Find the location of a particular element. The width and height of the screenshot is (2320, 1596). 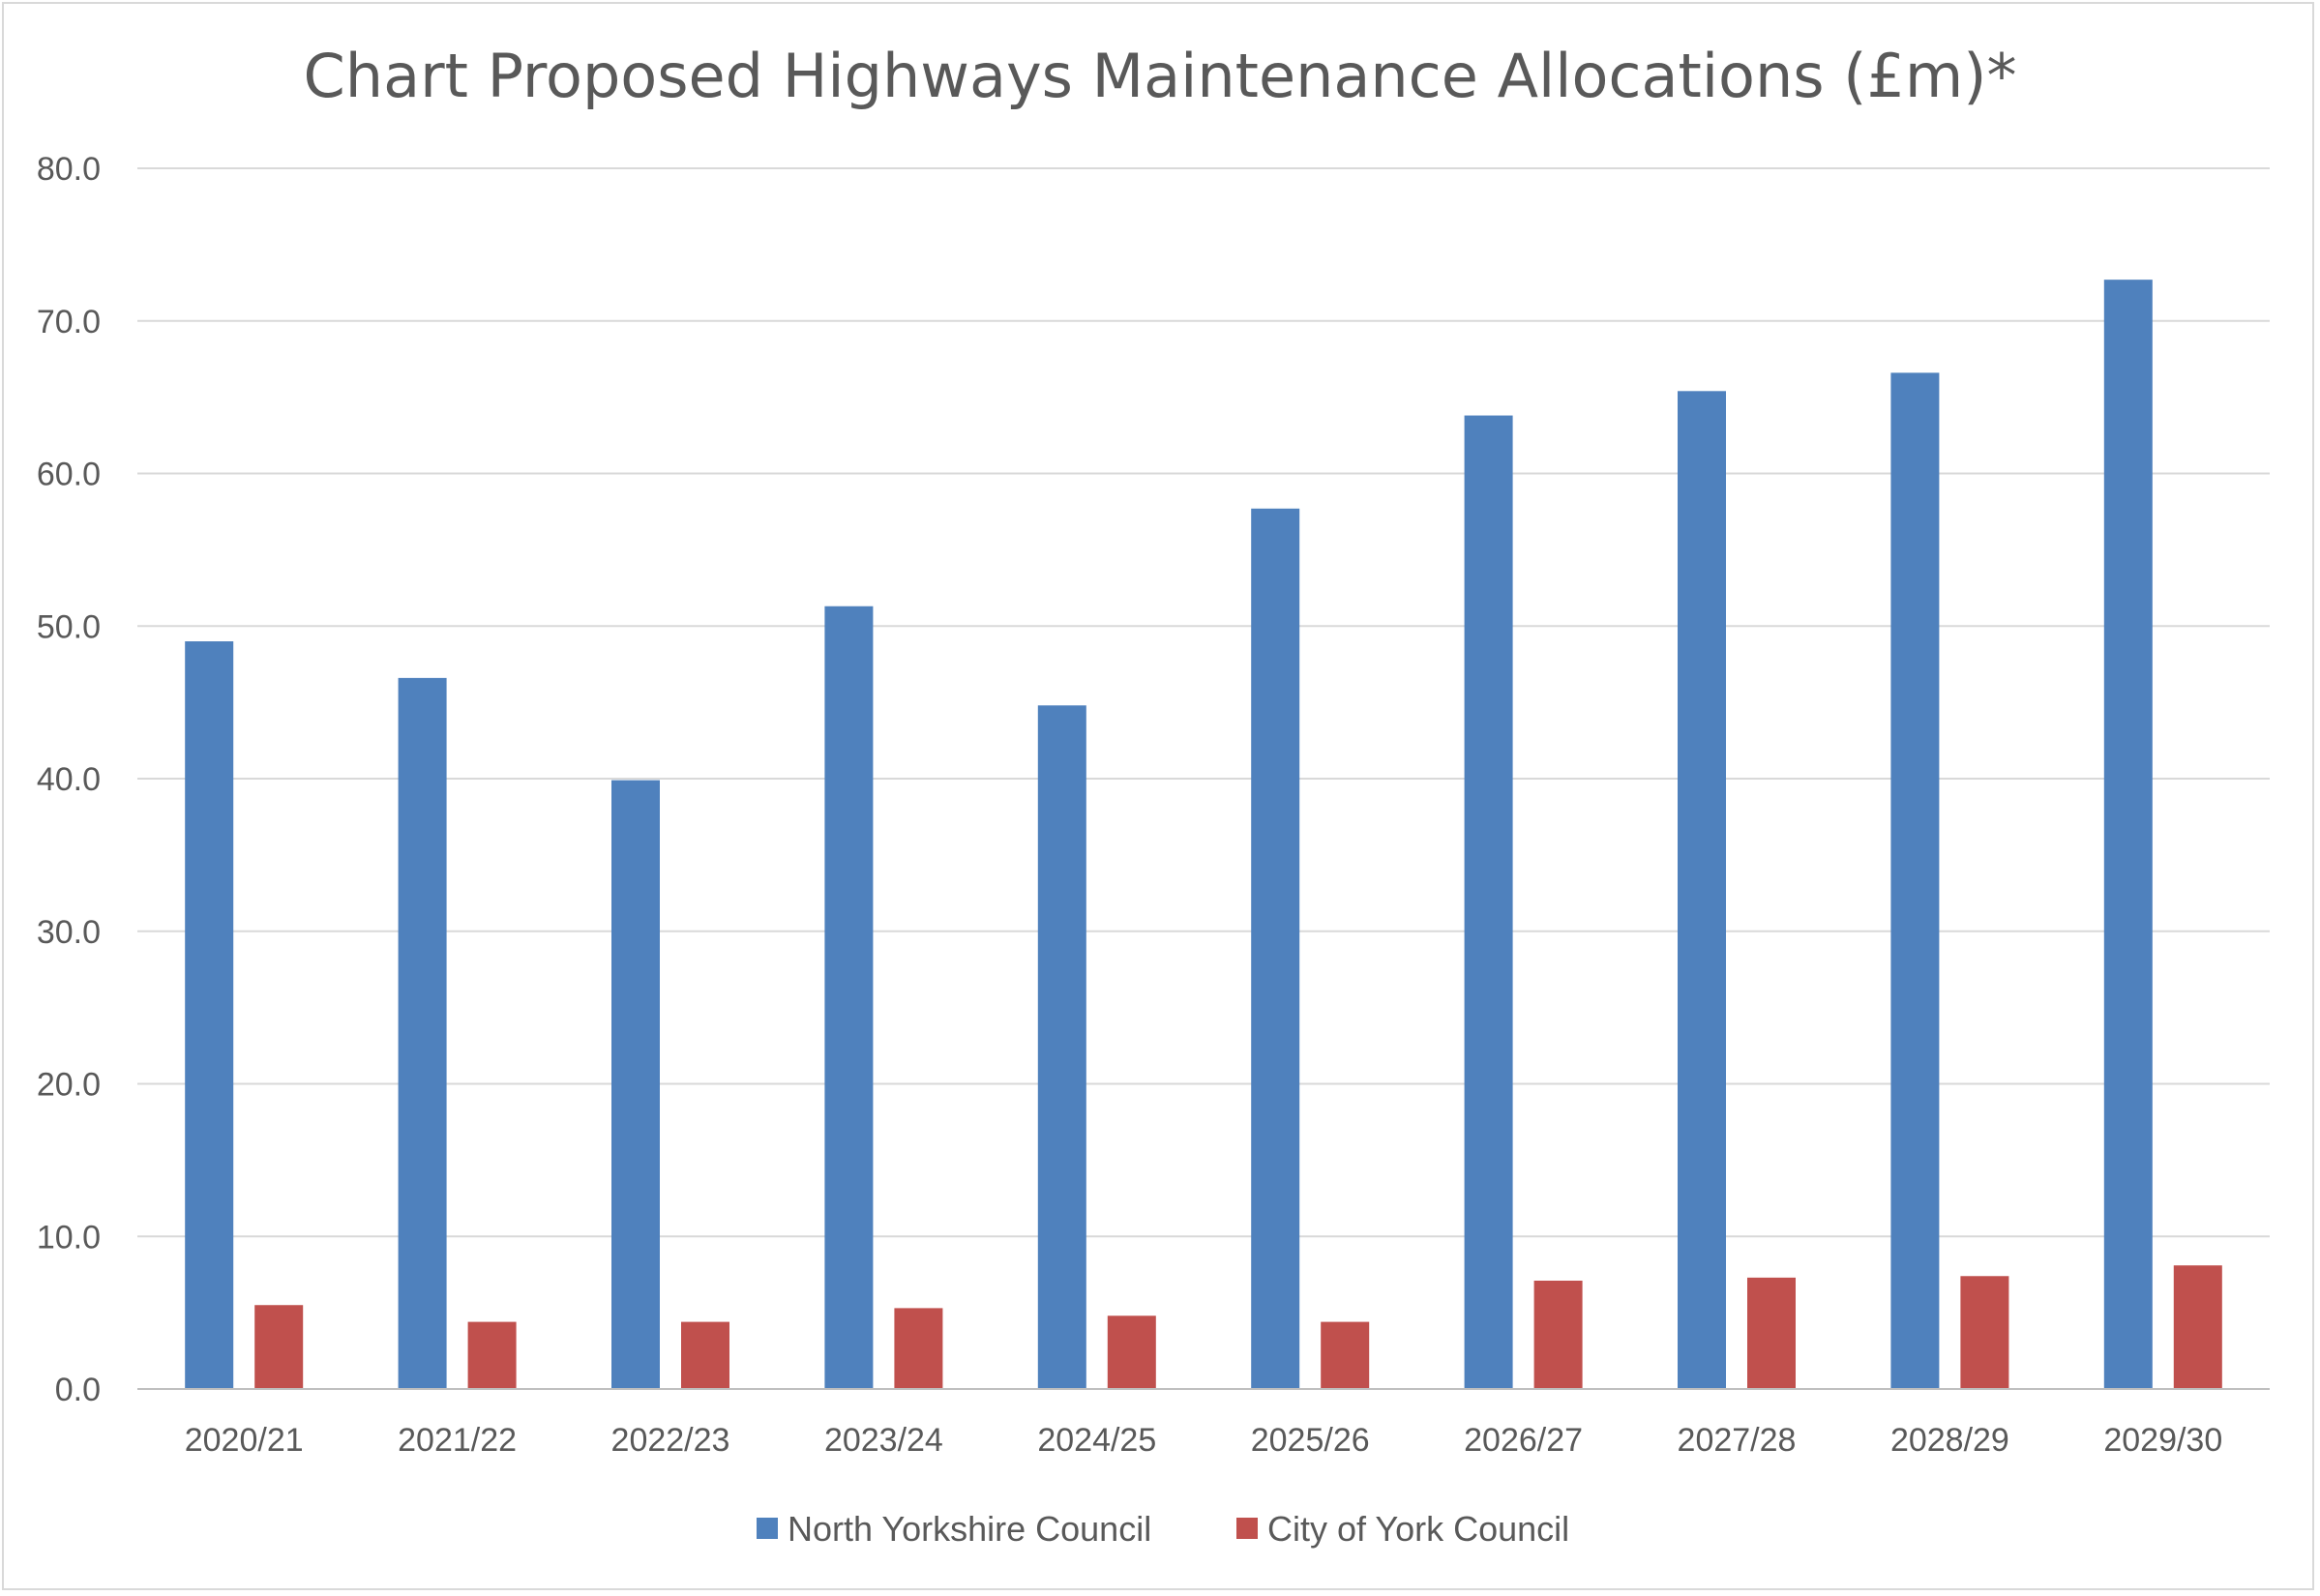

y-tick-label: 50.0 is located at coordinates (69, 626).